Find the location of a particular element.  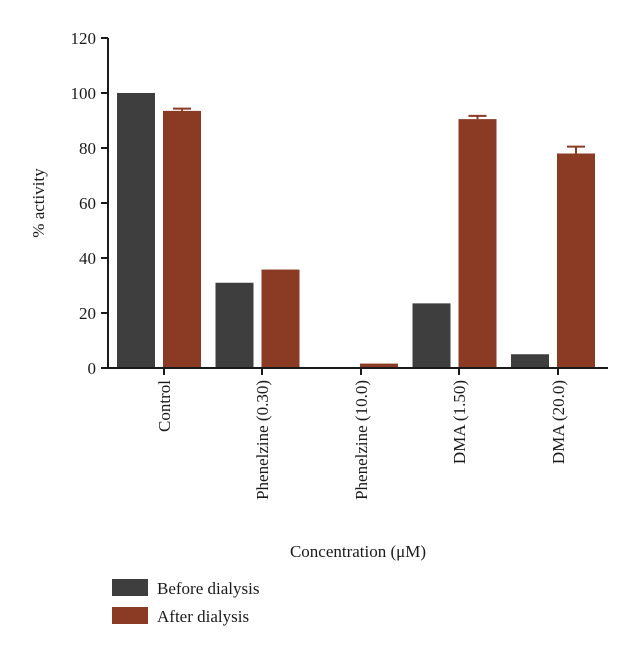

legend-label: Before dialysis is located at coordinates (208, 588).